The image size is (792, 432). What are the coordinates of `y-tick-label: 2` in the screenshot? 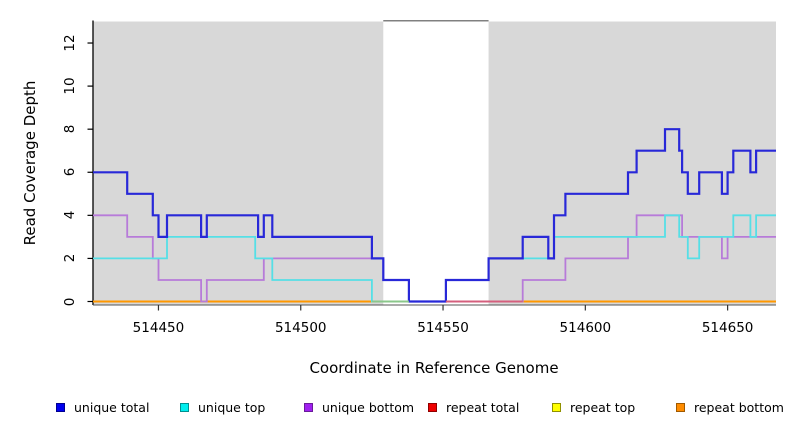 It's located at (70, 258).